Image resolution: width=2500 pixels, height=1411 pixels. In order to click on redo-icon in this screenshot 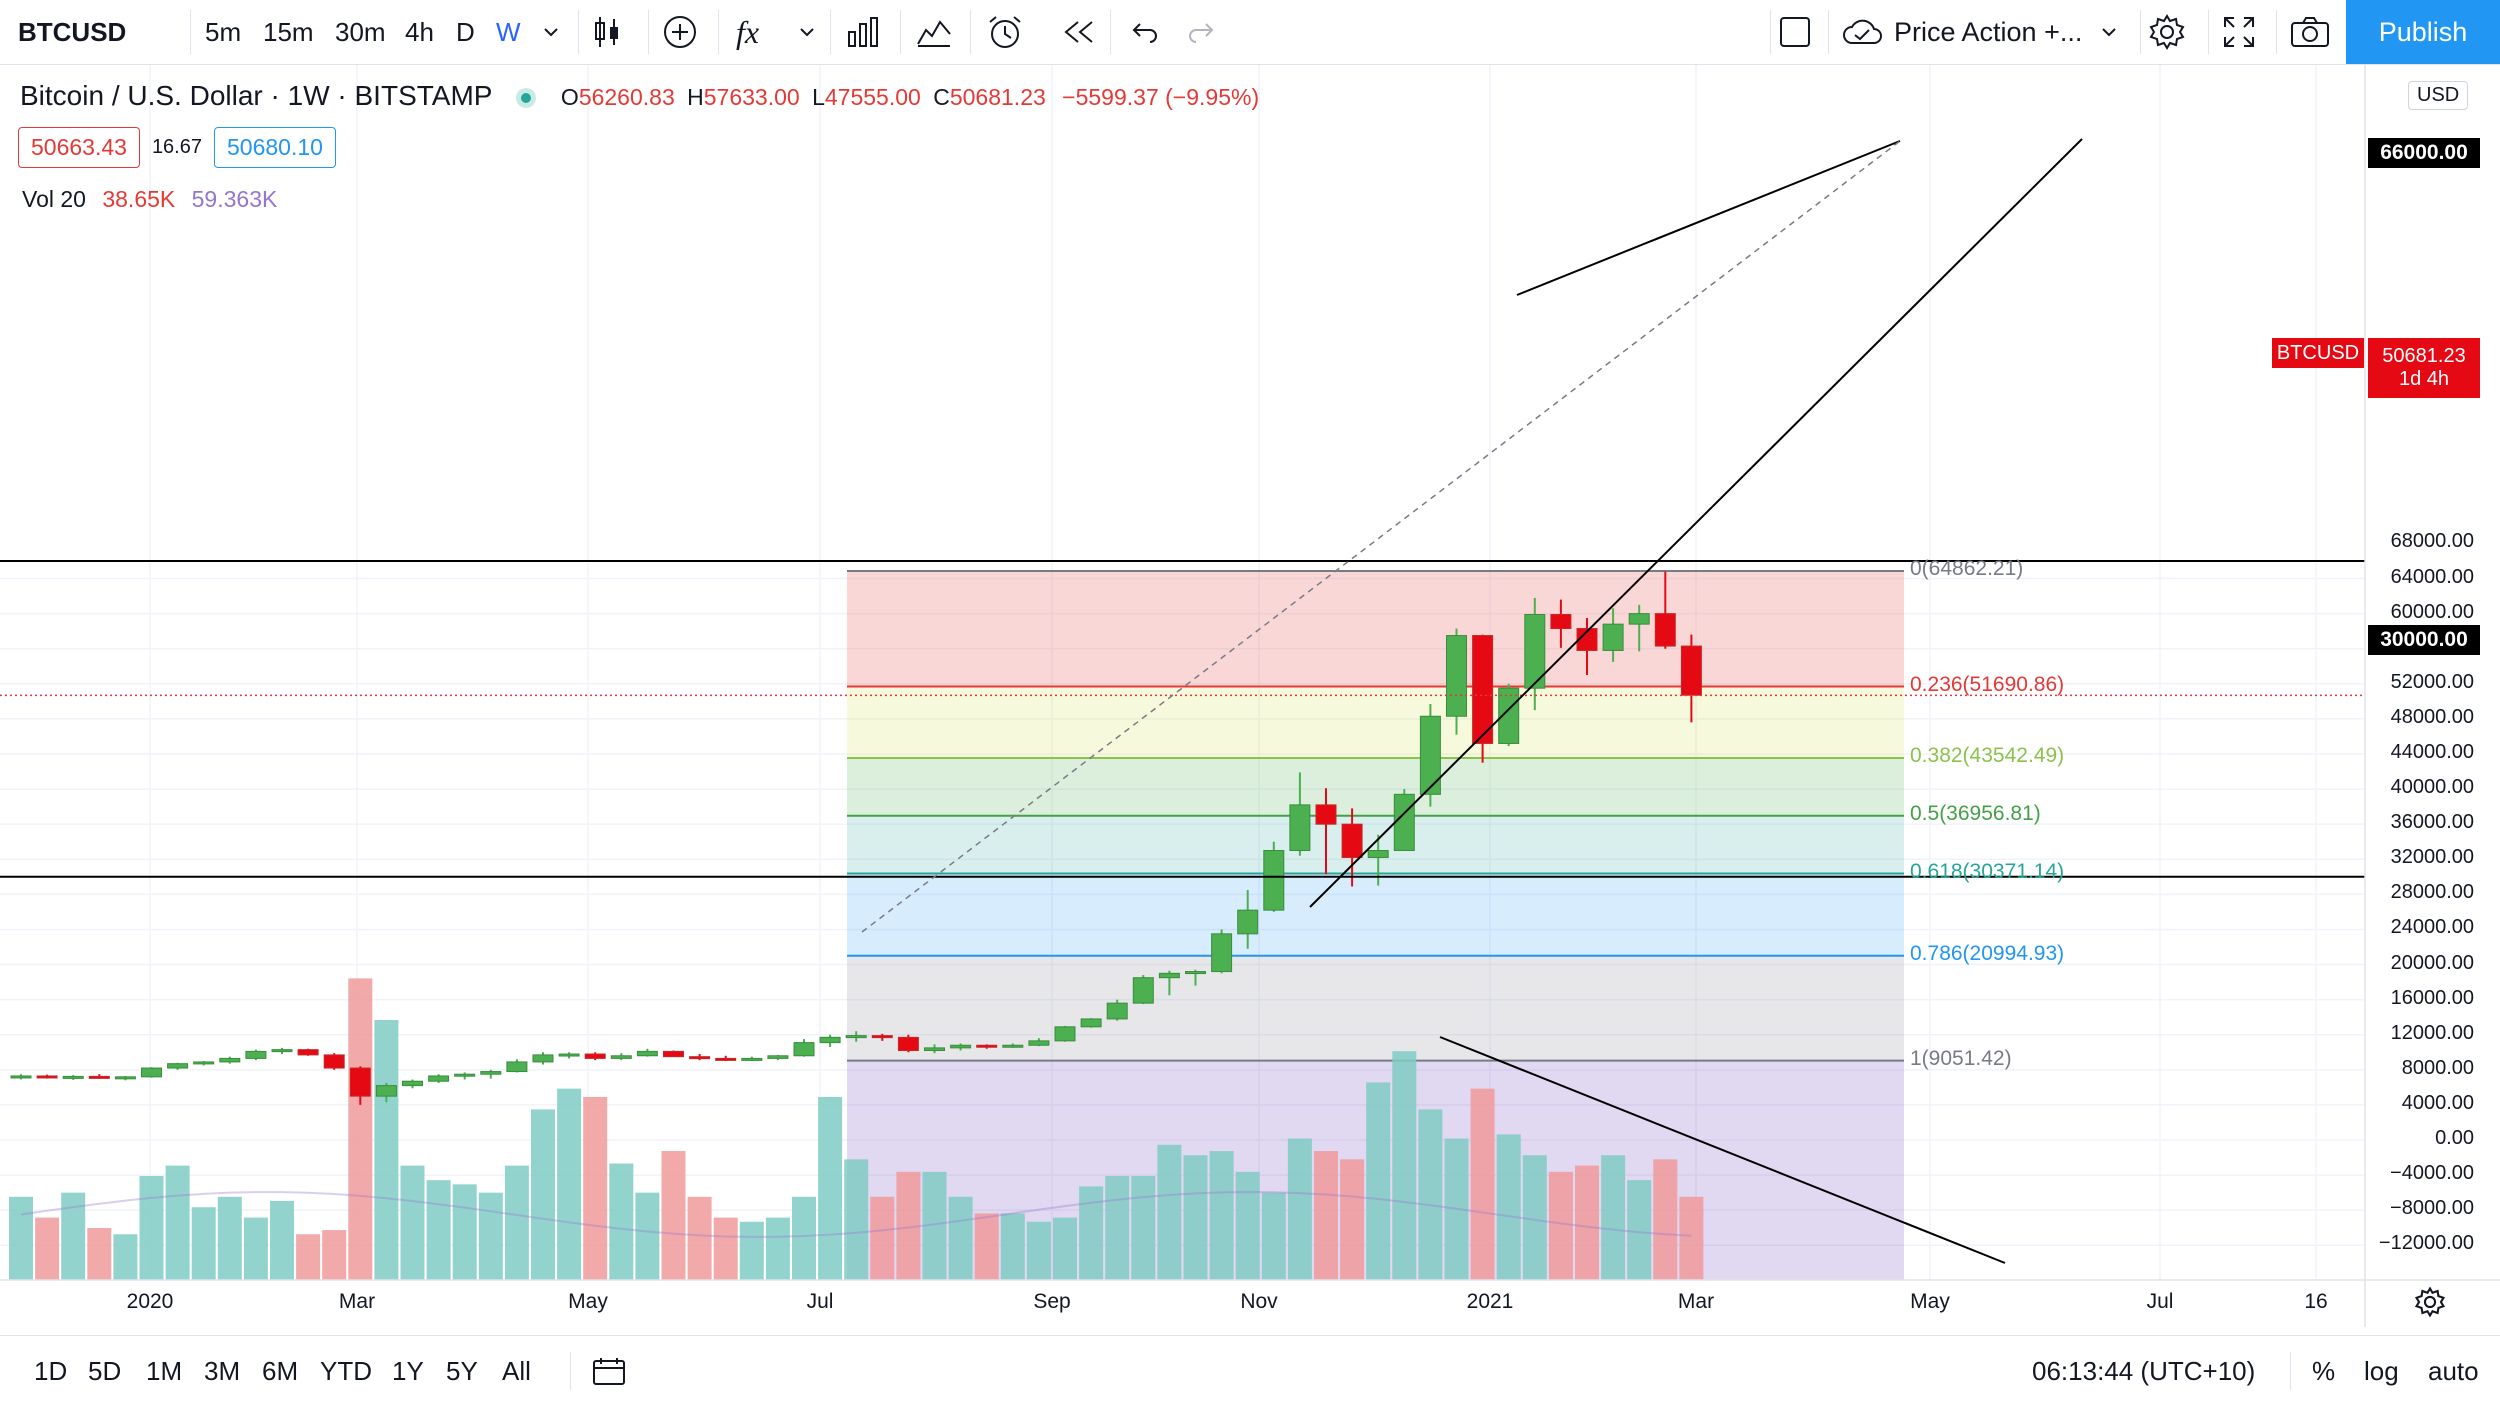, I will do `click(1201, 32)`.